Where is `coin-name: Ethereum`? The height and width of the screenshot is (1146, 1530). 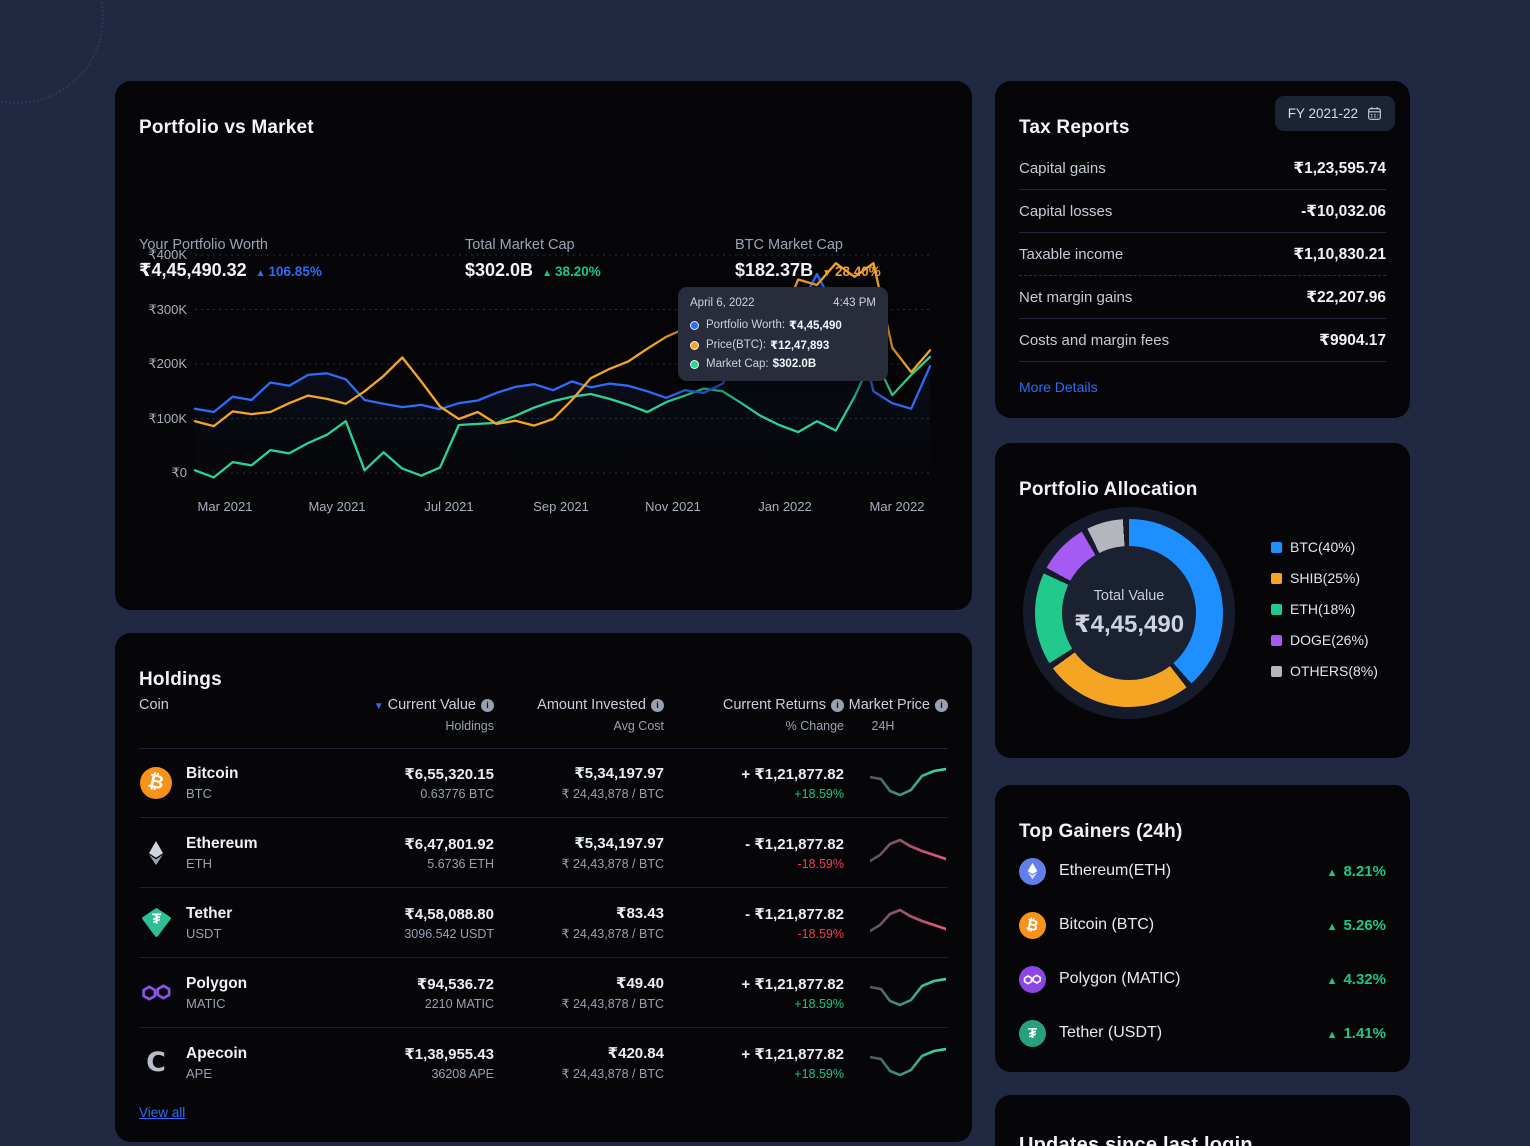 coin-name: Ethereum is located at coordinates (222, 843).